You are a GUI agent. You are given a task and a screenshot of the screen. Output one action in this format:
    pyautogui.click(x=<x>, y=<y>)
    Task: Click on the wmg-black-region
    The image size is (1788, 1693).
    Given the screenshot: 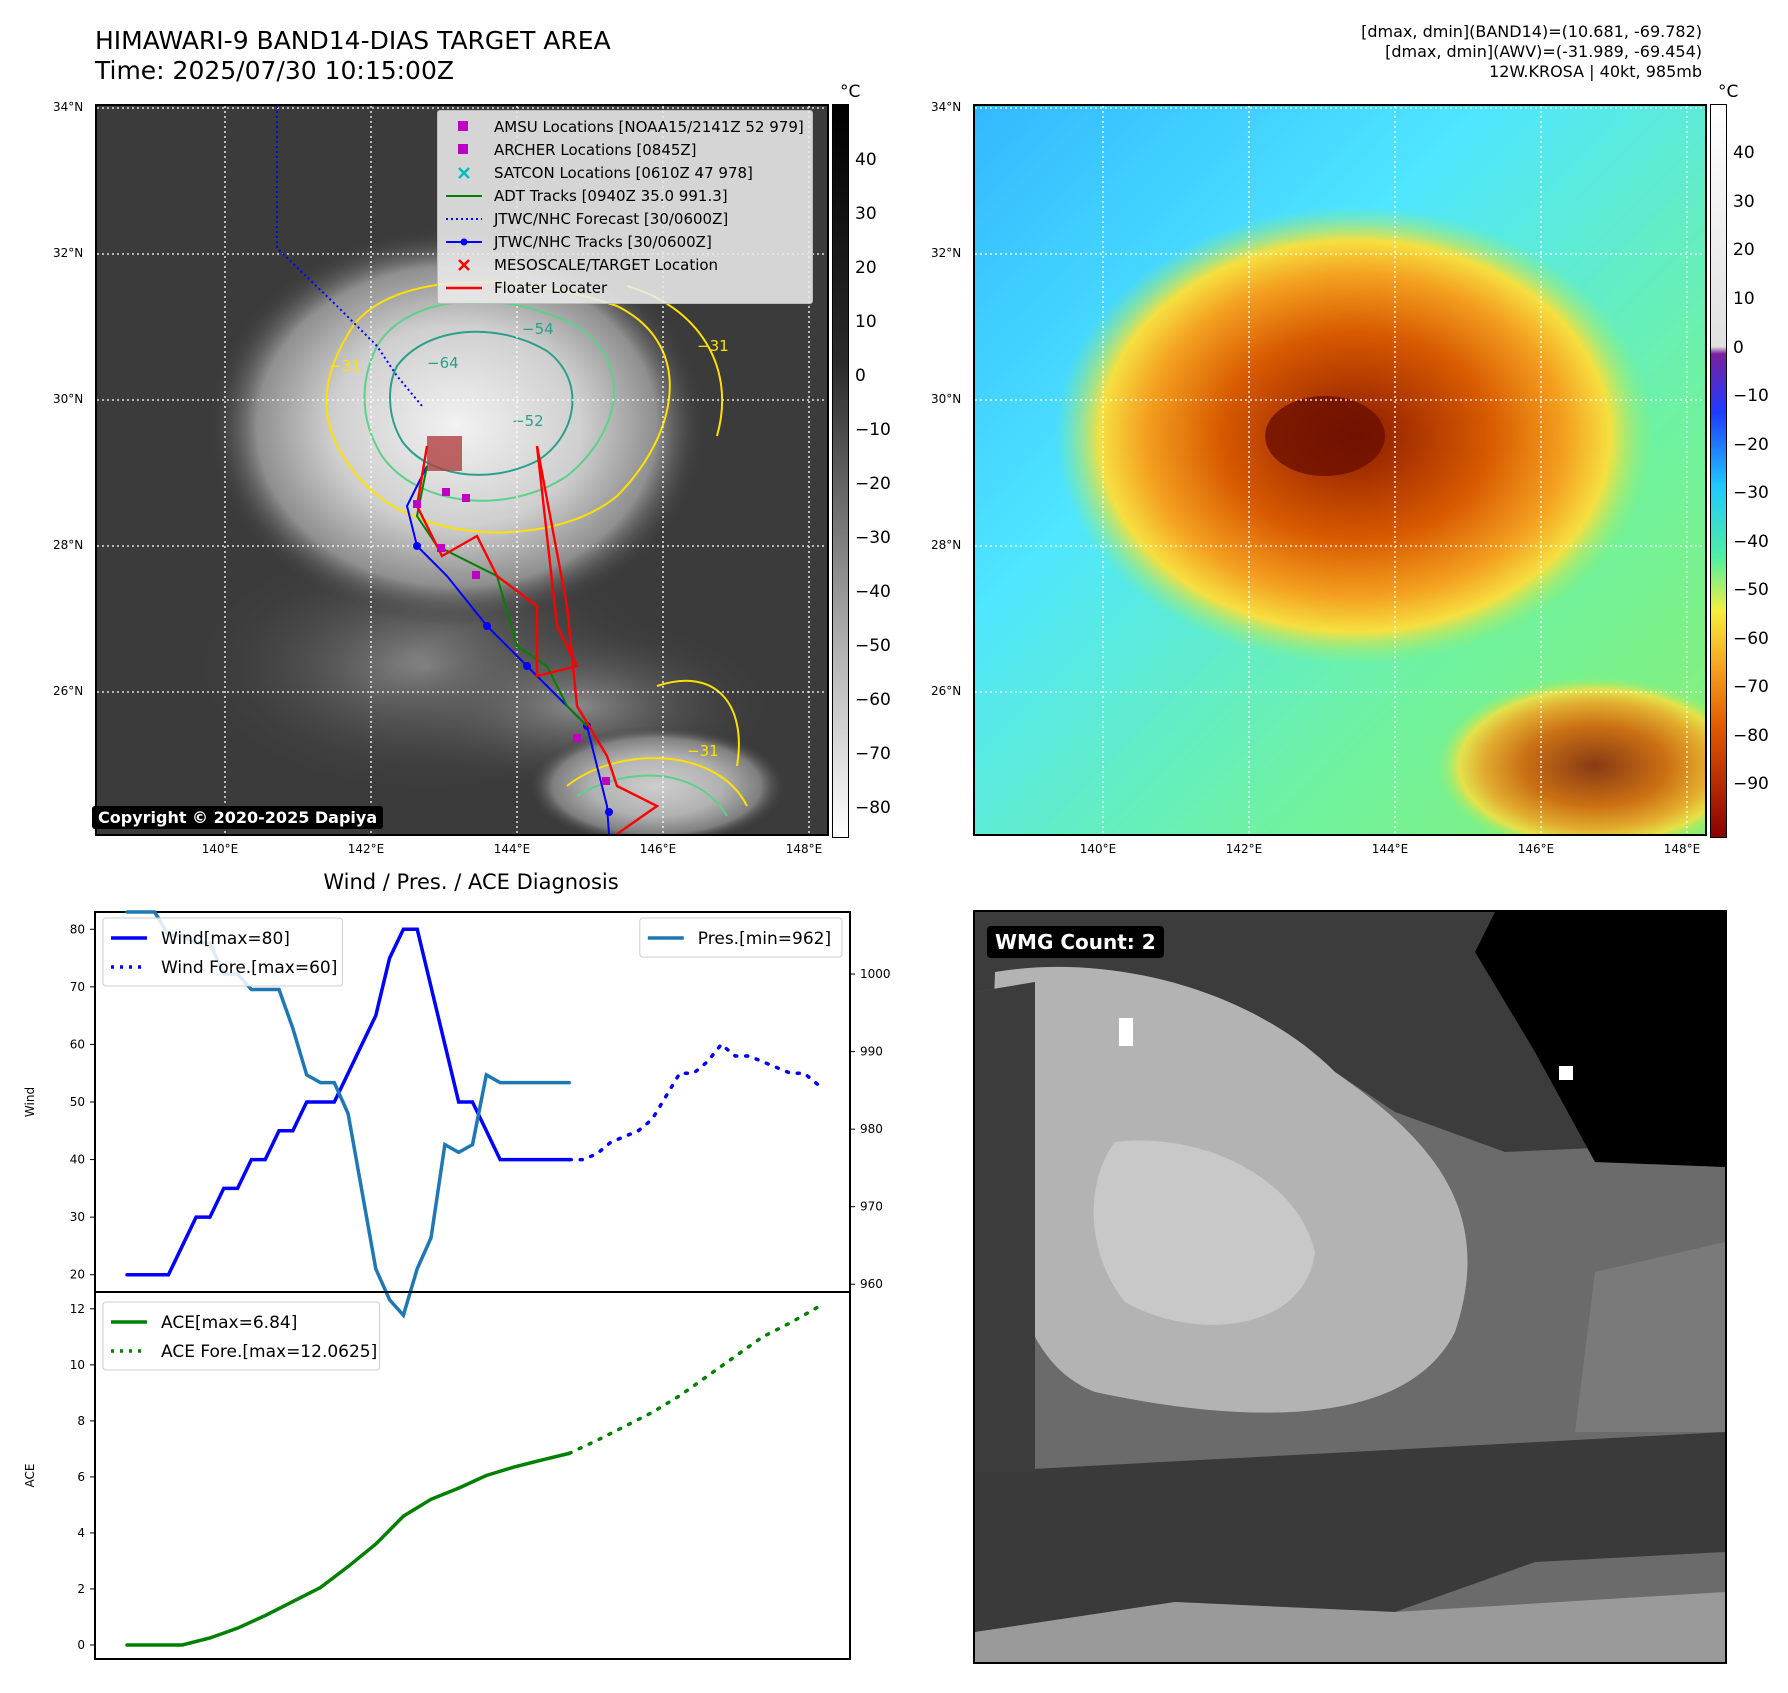 What is the action you would take?
    pyautogui.click(x=1600, y=1039)
    